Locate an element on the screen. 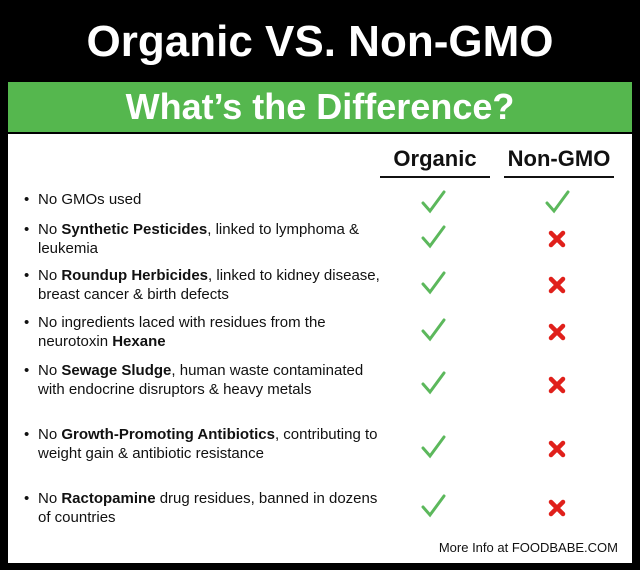 Image resolution: width=640 pixels, height=570 pixels. text-part: , linked to lymphoma & leukemia is located at coordinates (198, 239).